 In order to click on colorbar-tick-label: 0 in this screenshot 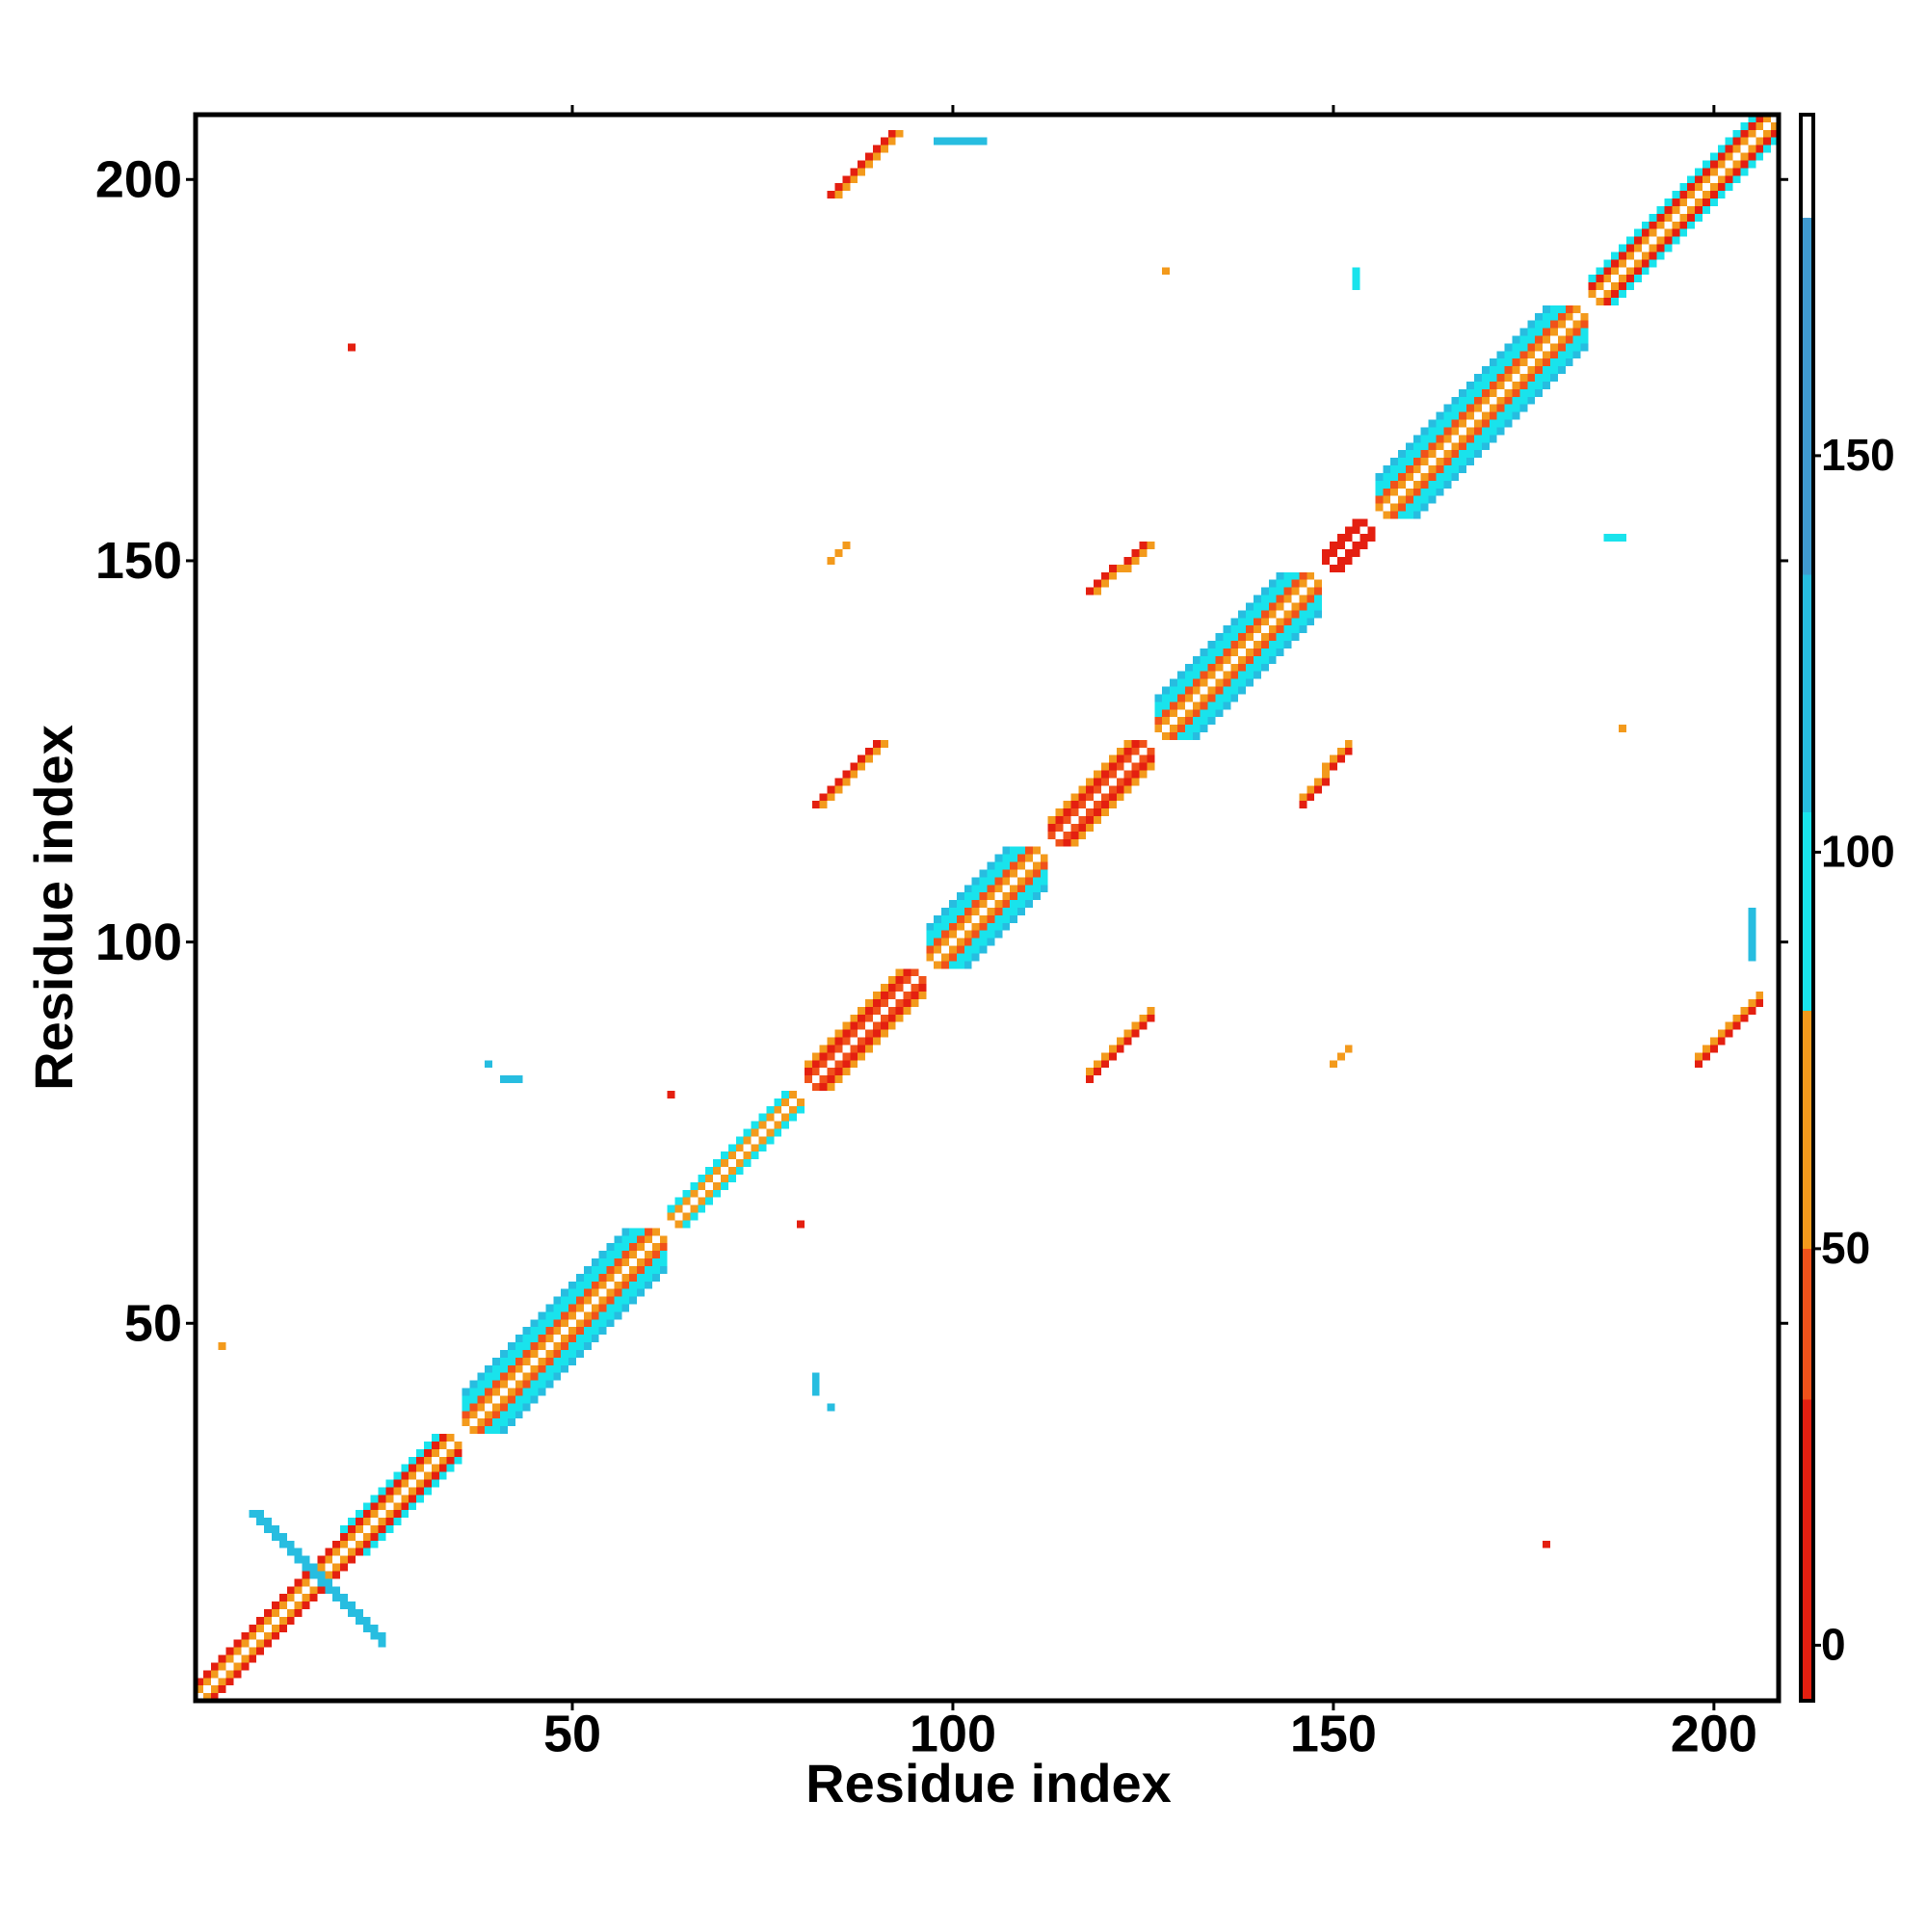, I will do `click(1833, 1645)`.